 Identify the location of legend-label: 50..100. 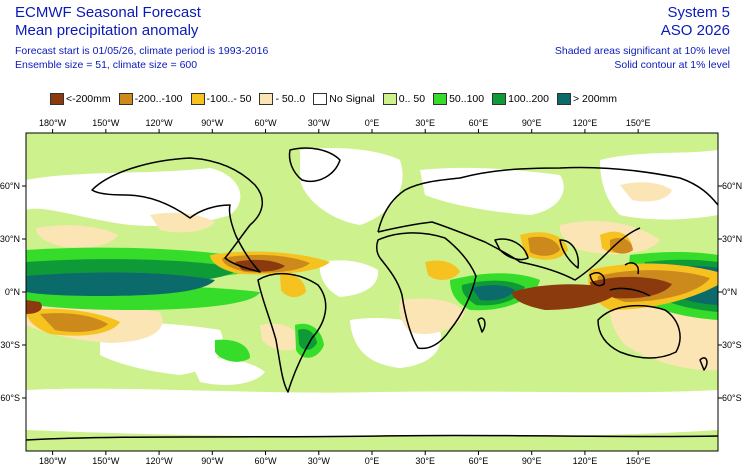
(467, 99).